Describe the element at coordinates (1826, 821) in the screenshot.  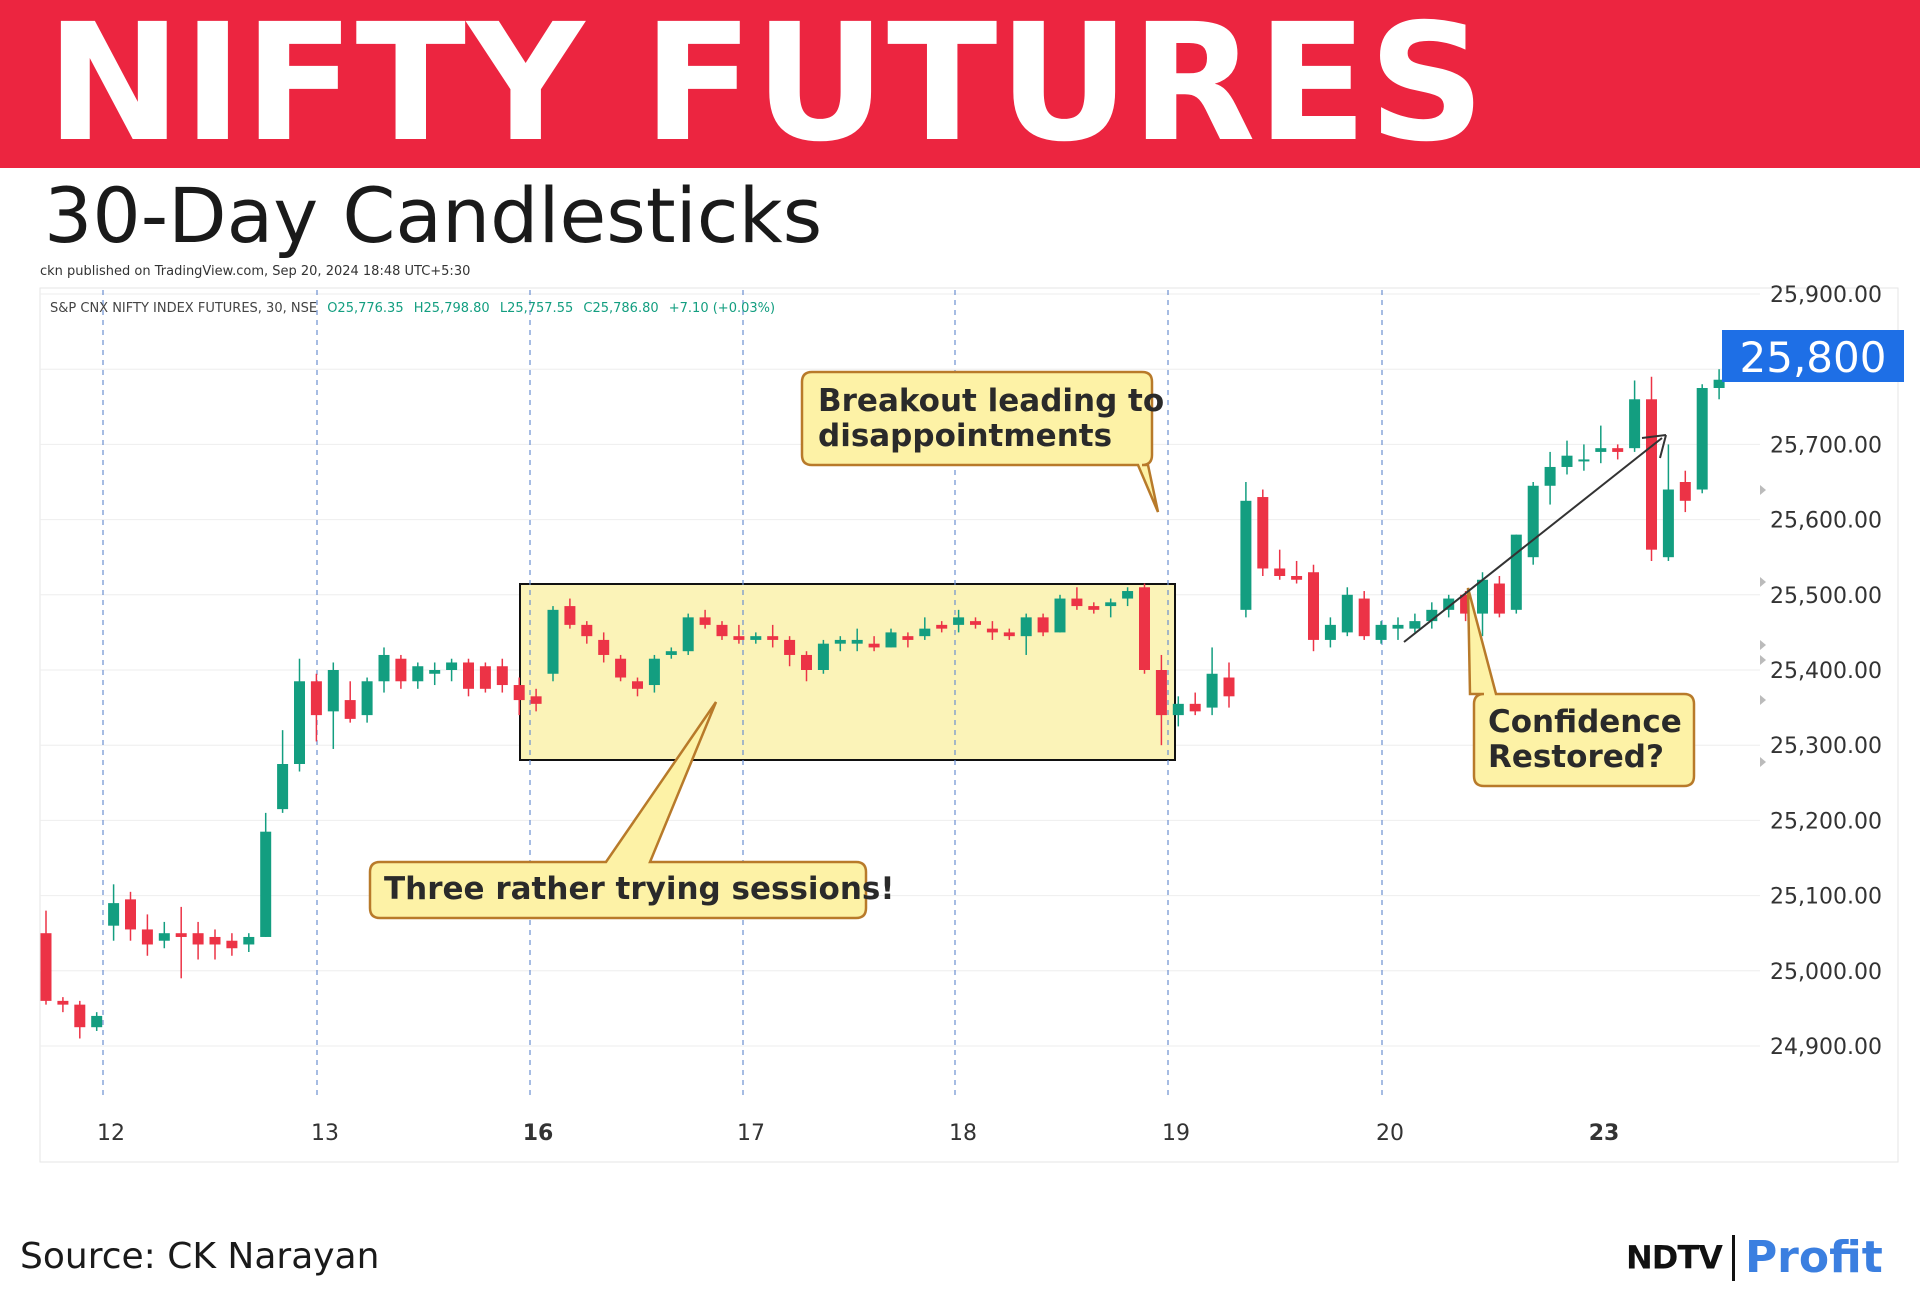
I see `y-tick-label: 25,200.00` at that location.